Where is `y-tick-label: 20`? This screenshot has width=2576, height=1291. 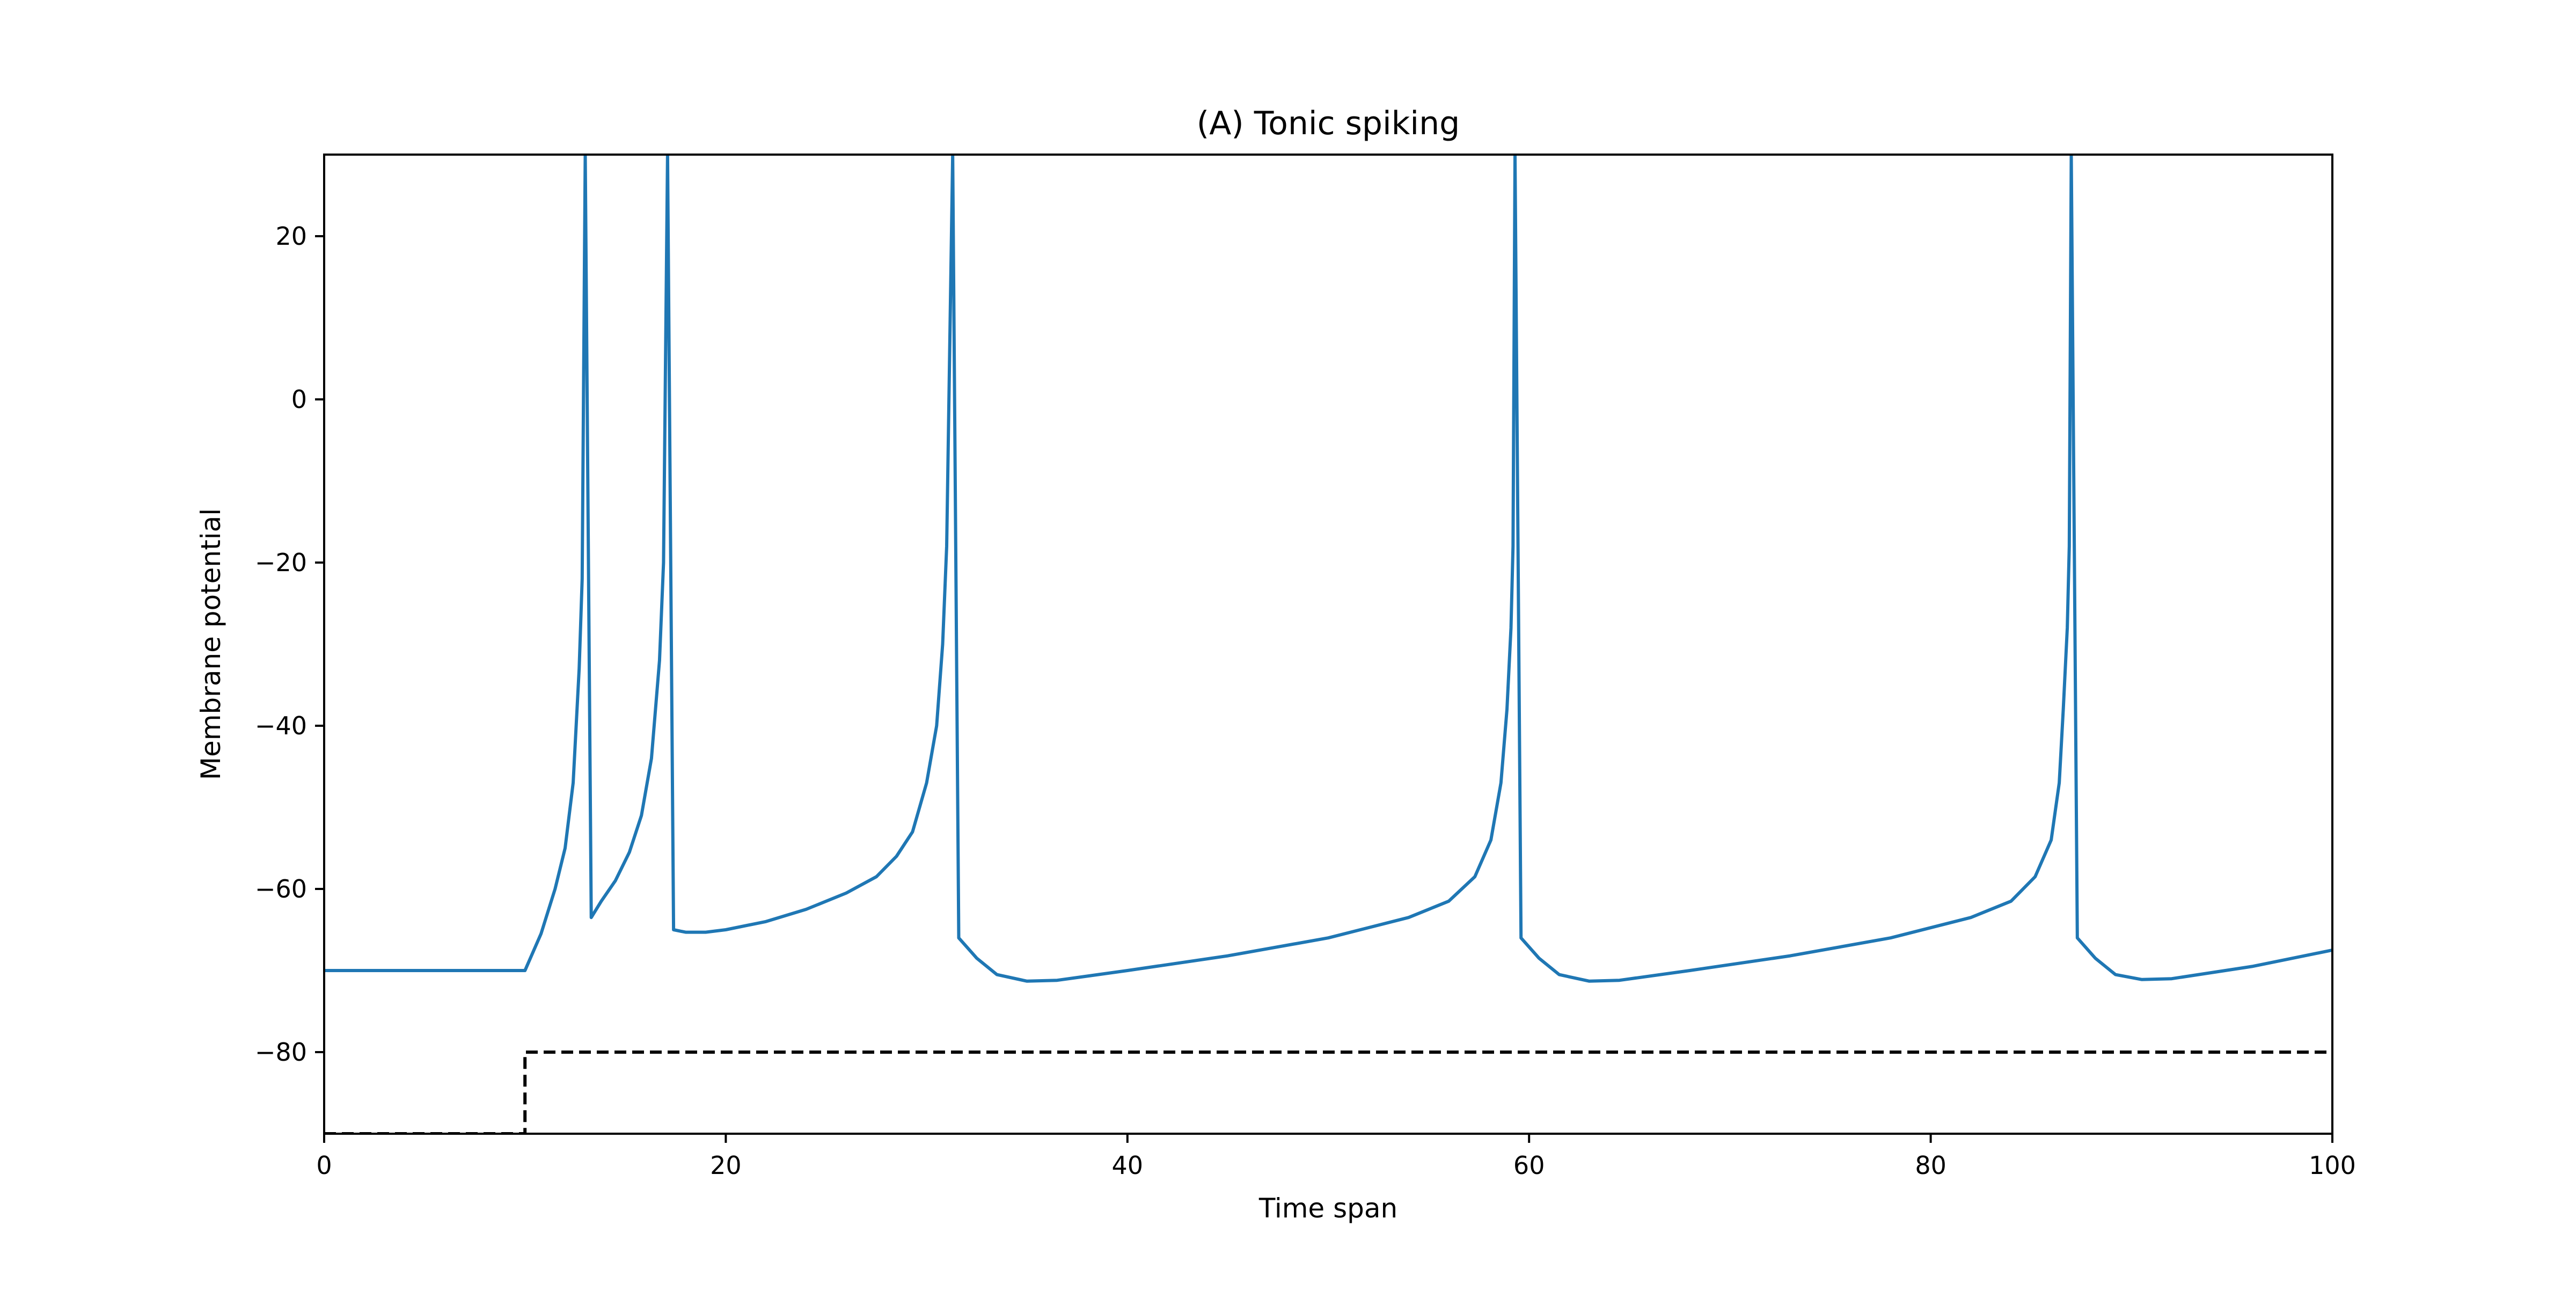
y-tick-label: 20 is located at coordinates (291, 237).